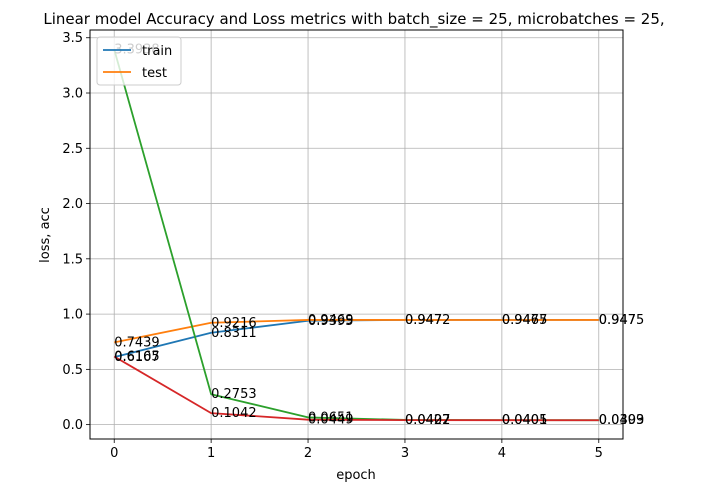 This screenshot has height=496, width=713. I want to click on x-tick-label: 1, so click(211, 453).